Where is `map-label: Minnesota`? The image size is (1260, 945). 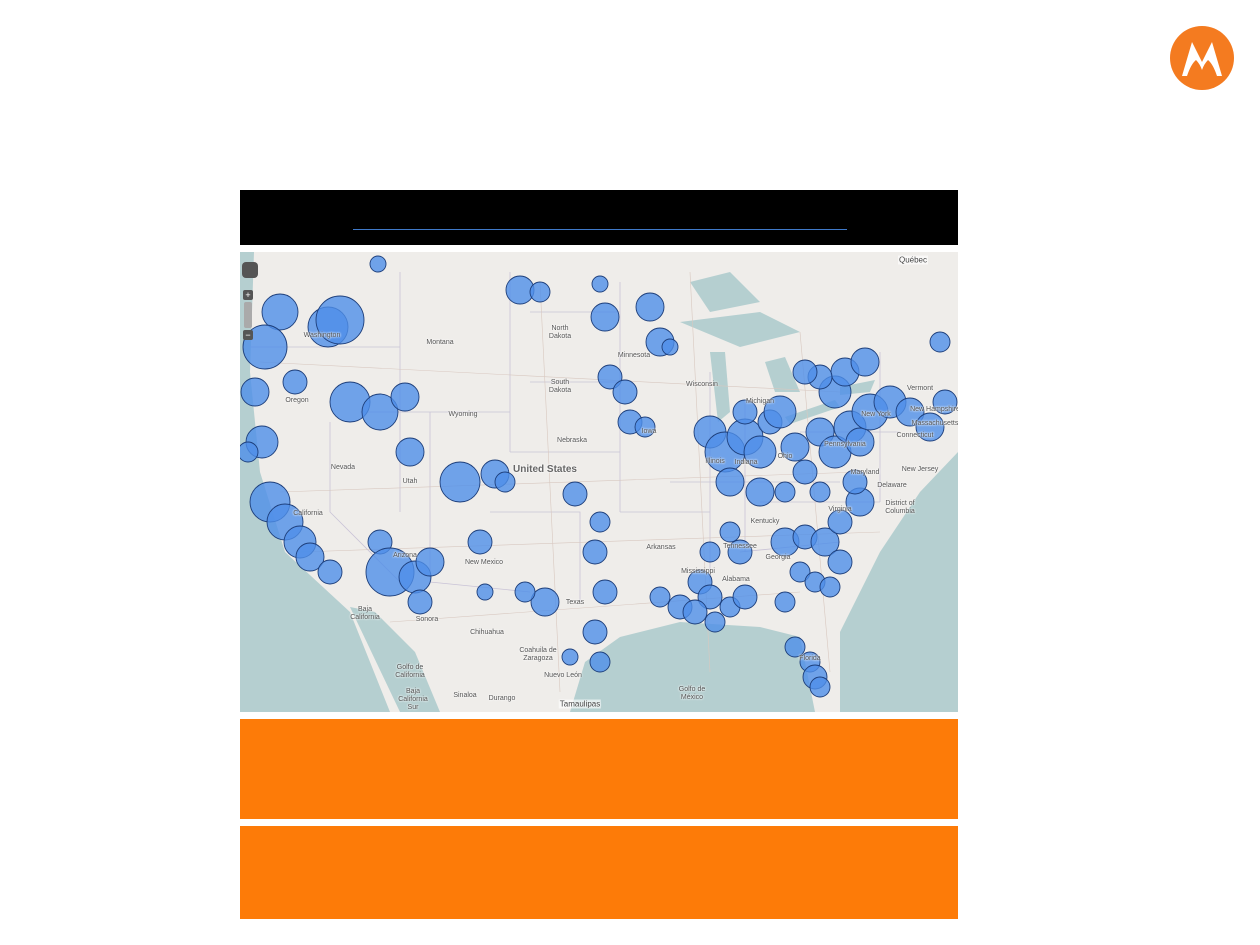 map-label: Minnesota is located at coordinates (634, 355).